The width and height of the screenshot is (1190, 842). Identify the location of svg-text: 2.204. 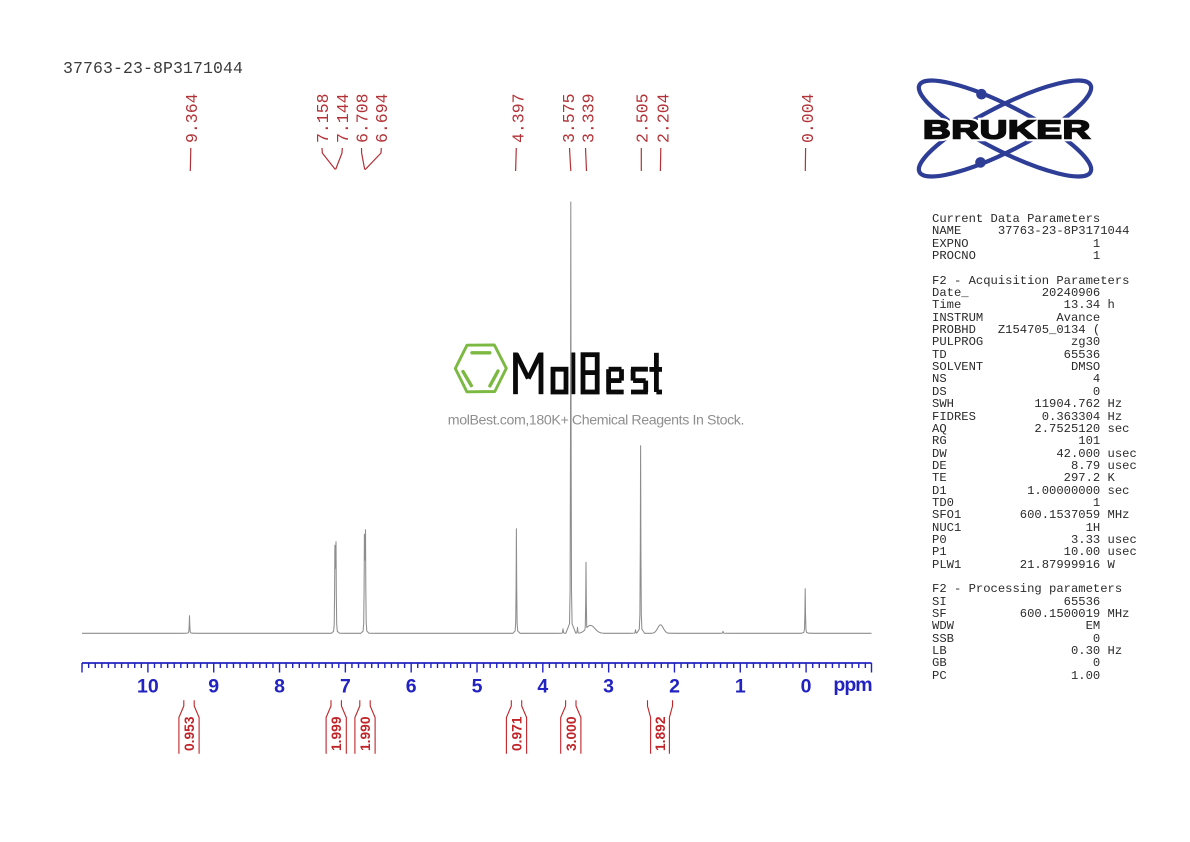
(663, 118).